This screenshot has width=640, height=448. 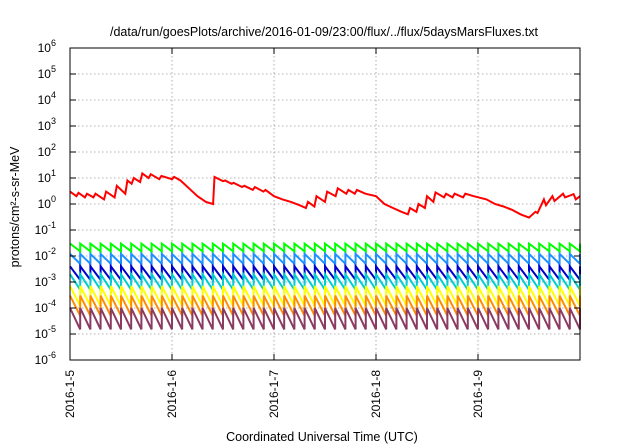 I want to click on y-tick-exponent: 4, so click(x=53, y=95).